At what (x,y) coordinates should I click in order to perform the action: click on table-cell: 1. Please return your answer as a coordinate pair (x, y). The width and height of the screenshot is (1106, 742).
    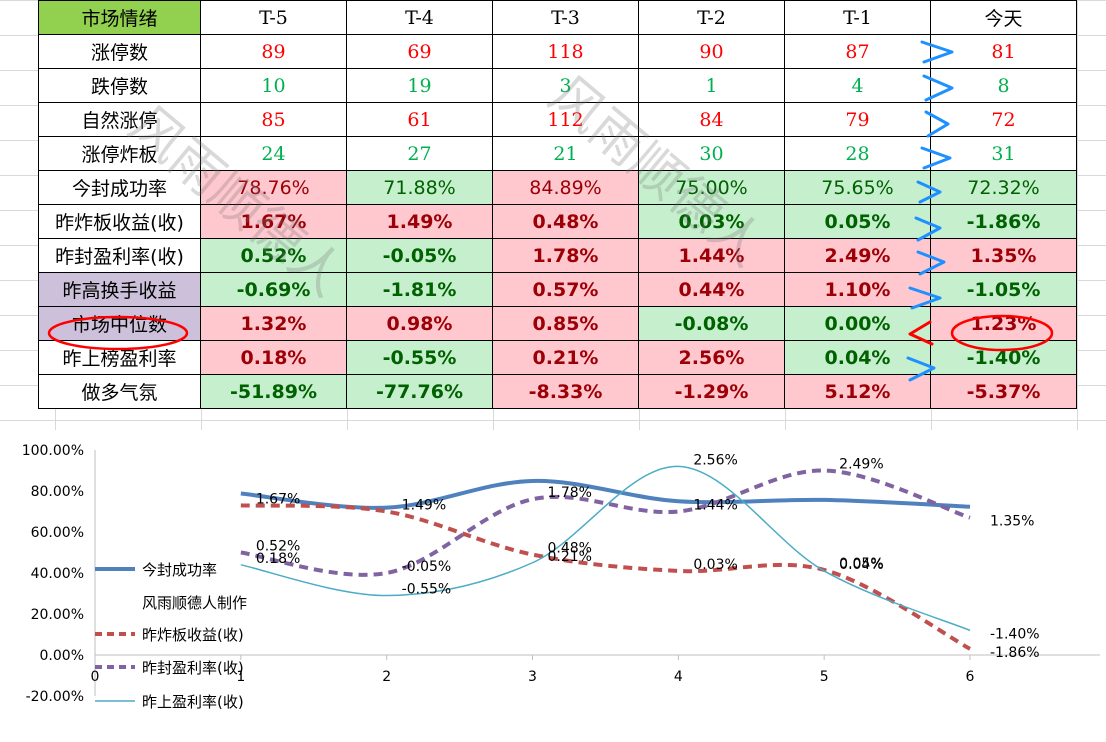
    Looking at the image, I should click on (711, 85).